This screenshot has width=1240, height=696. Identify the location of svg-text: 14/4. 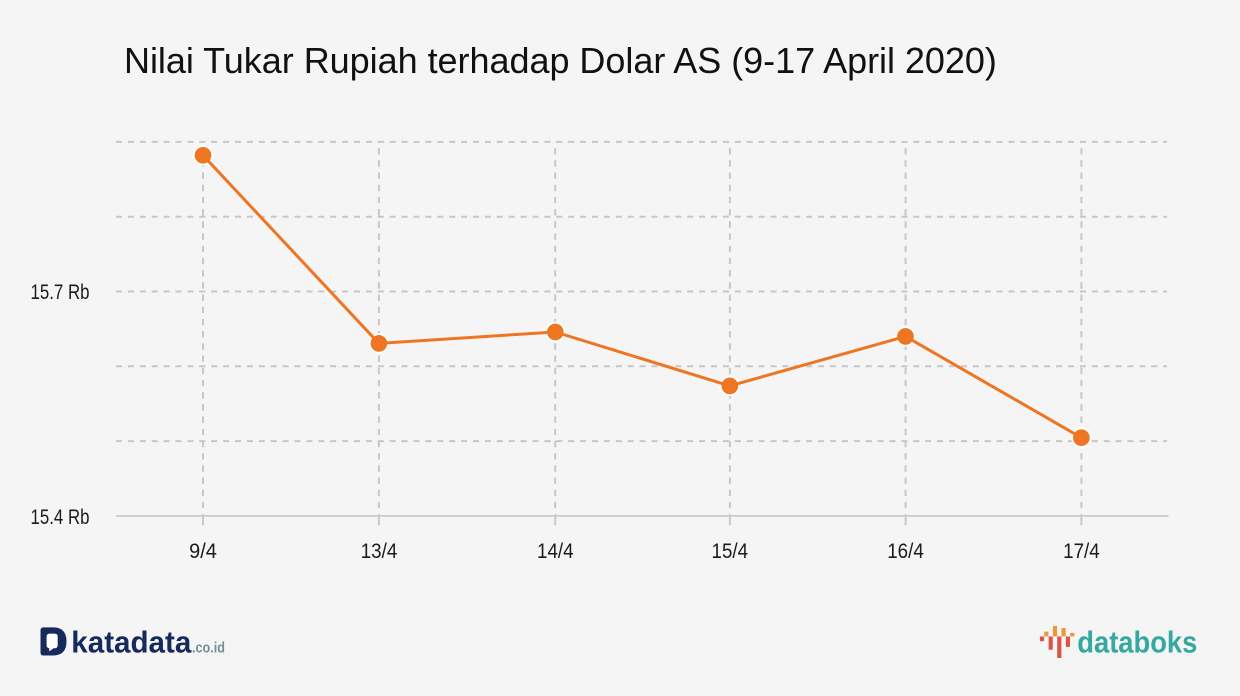
(555, 551).